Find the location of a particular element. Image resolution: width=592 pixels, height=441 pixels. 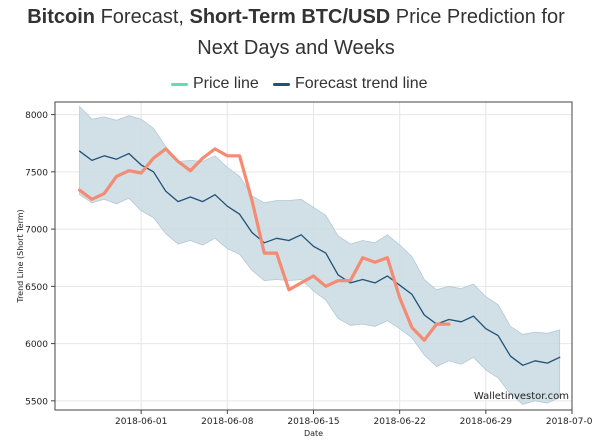

x-axis-label: Date is located at coordinates (313, 433).